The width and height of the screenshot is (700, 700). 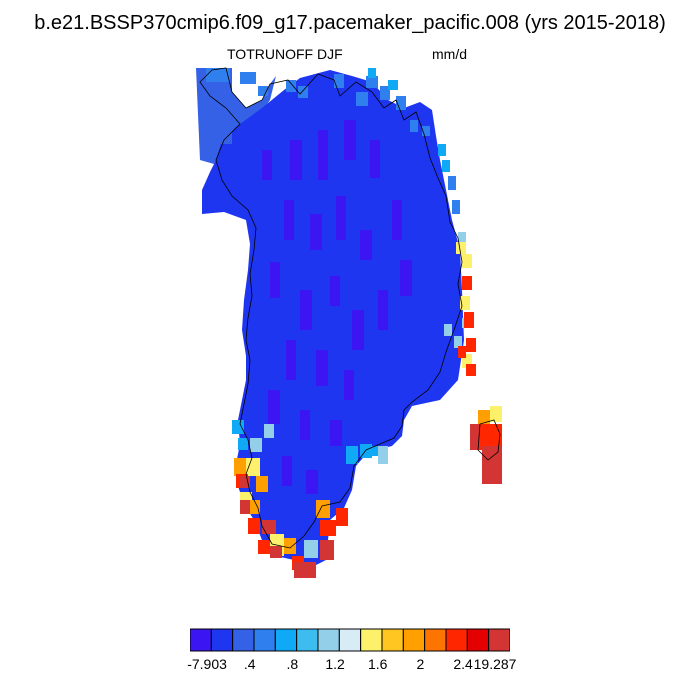 I want to click on colorbar-tick-label: 2.4, so click(x=463, y=664).